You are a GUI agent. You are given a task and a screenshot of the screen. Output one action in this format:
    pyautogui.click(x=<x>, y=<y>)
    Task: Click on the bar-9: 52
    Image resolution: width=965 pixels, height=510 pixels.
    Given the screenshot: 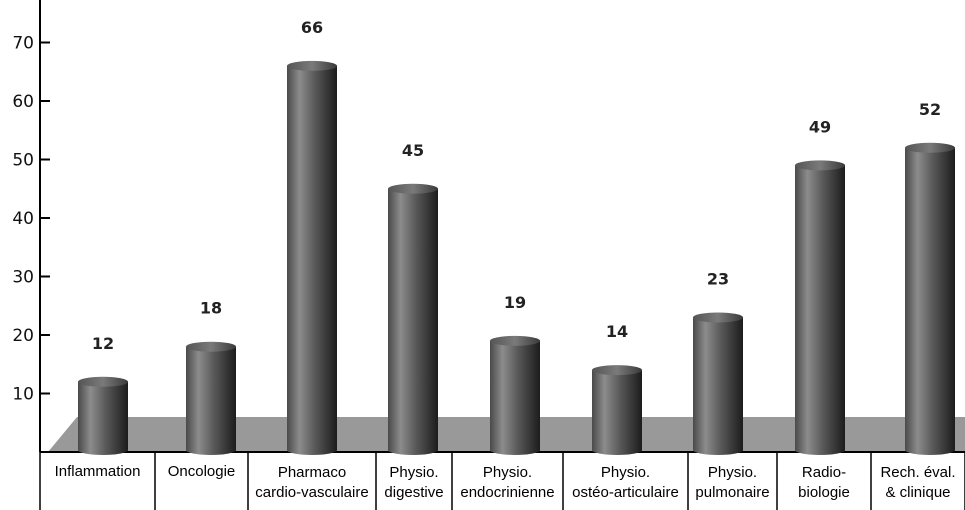 What is the action you would take?
    pyautogui.click(x=930, y=278)
    